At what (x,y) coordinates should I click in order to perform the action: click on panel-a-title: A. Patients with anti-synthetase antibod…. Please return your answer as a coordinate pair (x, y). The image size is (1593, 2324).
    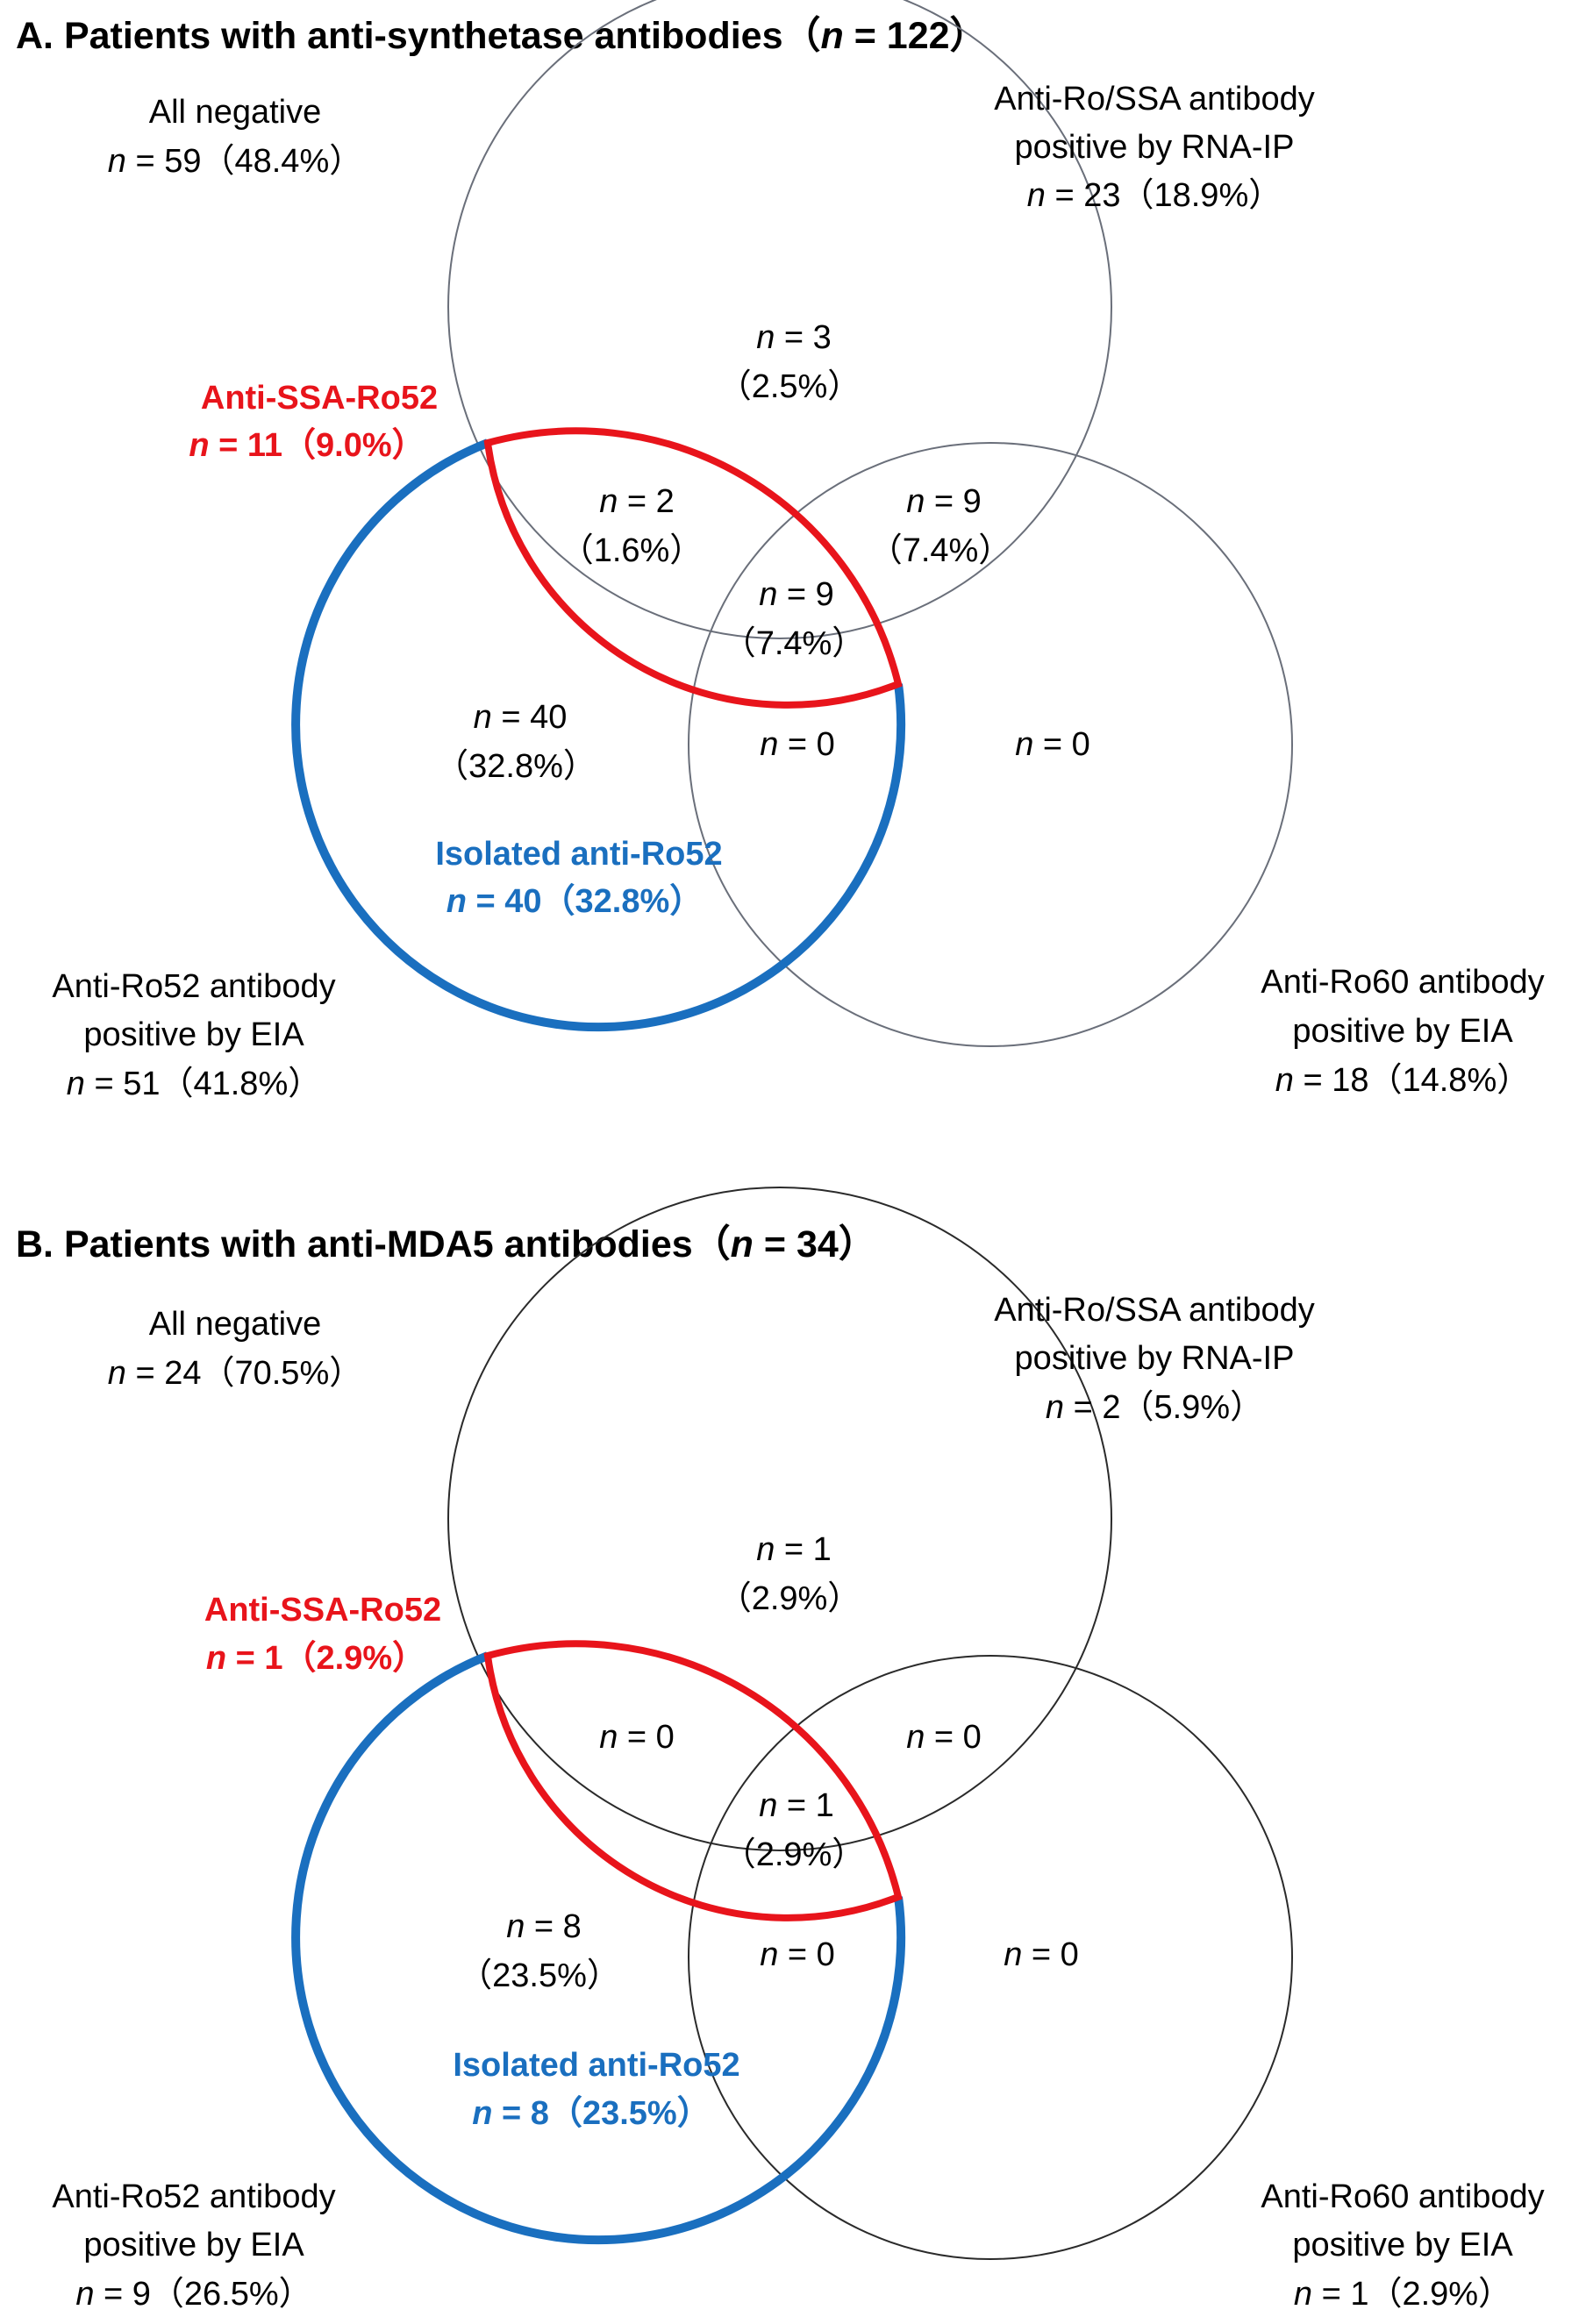
    Looking at the image, I should click on (502, 36).